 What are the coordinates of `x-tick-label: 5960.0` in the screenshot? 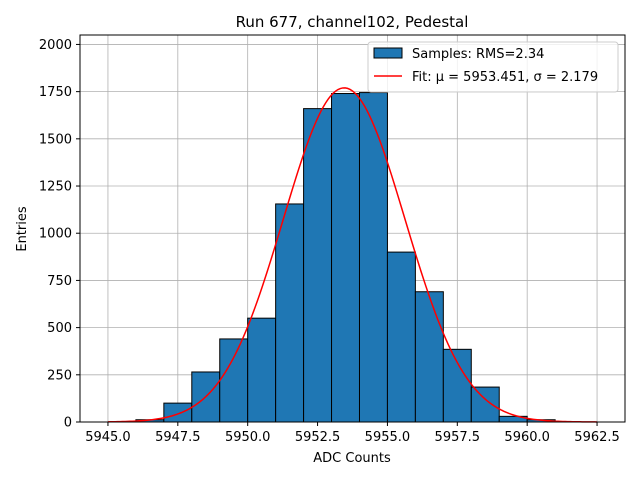 It's located at (527, 437).